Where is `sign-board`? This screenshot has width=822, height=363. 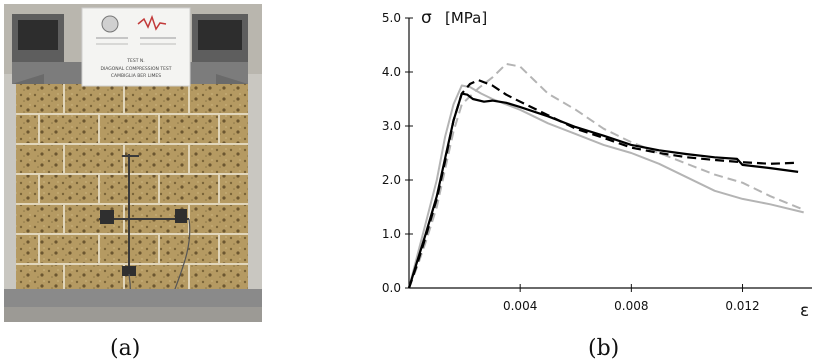 sign-board is located at coordinates (136, 47).